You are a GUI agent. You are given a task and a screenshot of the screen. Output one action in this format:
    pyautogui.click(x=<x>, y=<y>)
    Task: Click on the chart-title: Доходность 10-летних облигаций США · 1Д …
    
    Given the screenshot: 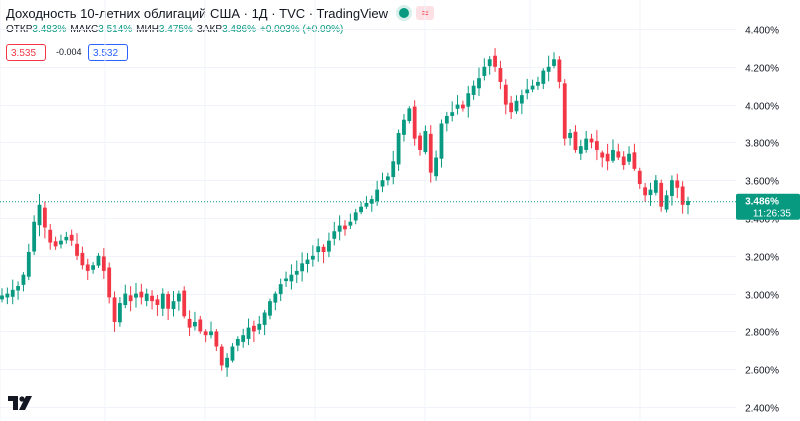 What is the action you would take?
    pyautogui.click(x=197, y=13)
    